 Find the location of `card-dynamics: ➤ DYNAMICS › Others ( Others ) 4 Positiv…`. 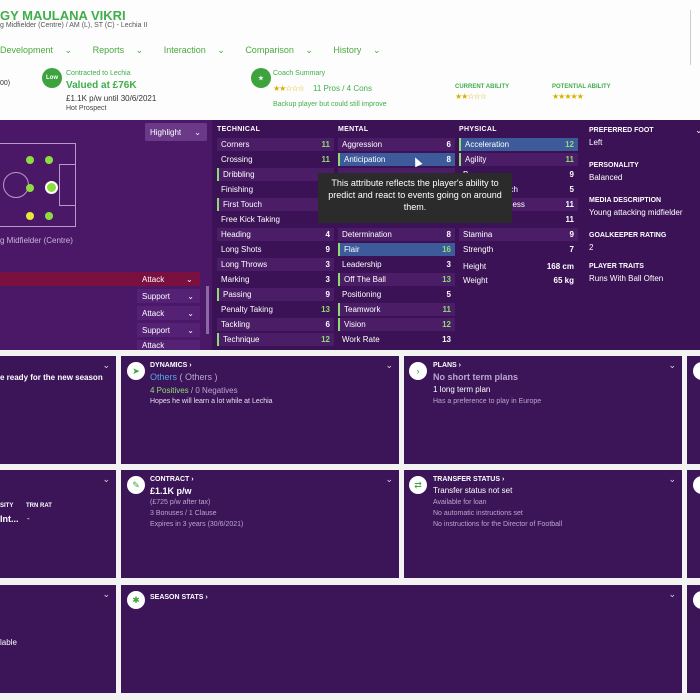

card-dynamics: ➤ DYNAMICS › Others ( Others ) 4 Positiv… is located at coordinates (260, 410).